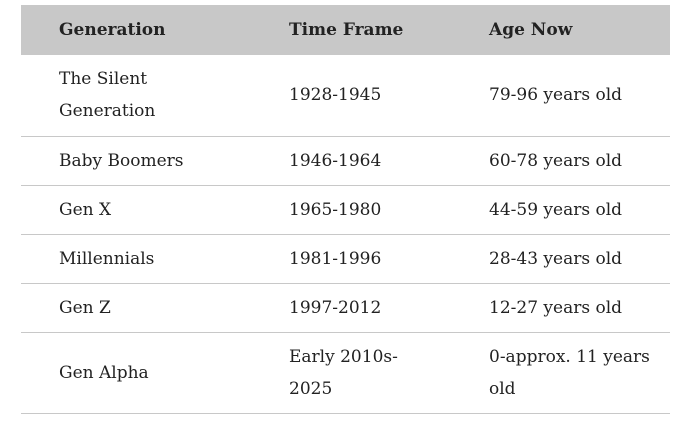 The image size is (690, 425). What do you see at coordinates (85, 209) in the screenshot?
I see `generation-cell: Gen X` at bounding box center [85, 209].